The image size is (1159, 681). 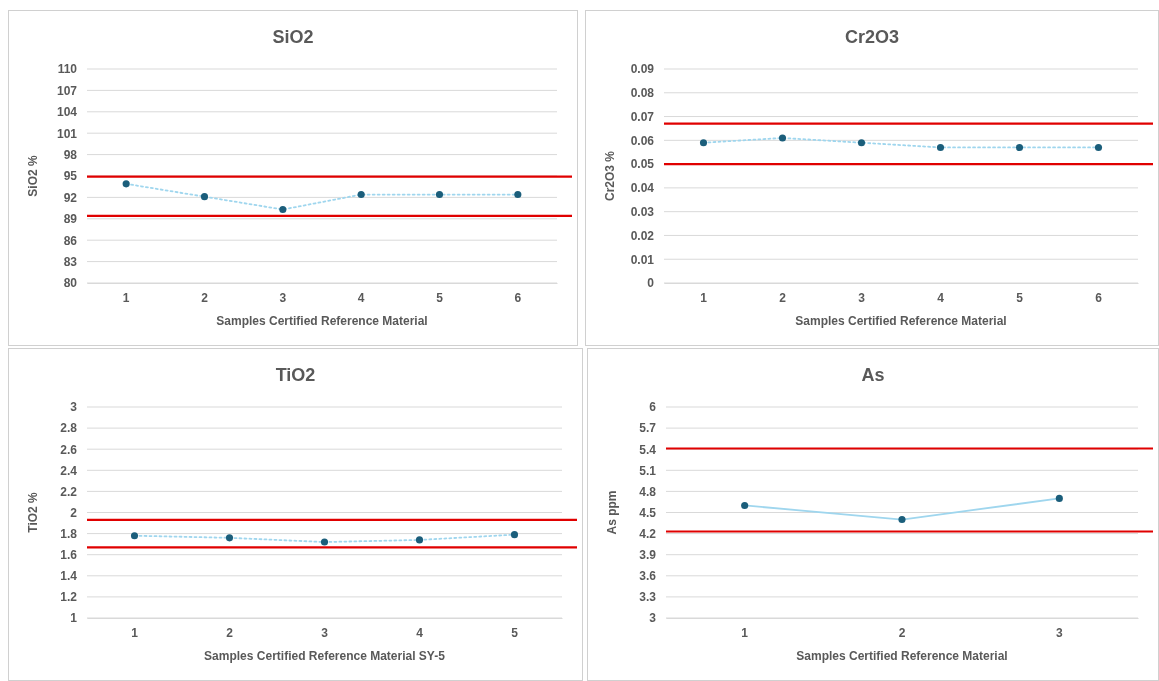 I want to click on chart-title: TiO2, so click(x=295, y=375).